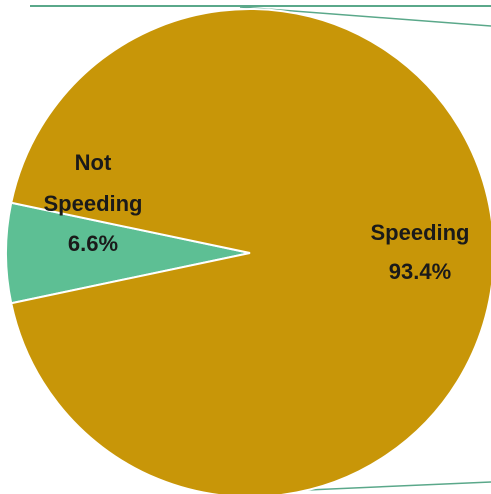  Describe the element at coordinates (93, 243) in the screenshot. I see `slice-value-not-speeding: 6.6%` at that location.